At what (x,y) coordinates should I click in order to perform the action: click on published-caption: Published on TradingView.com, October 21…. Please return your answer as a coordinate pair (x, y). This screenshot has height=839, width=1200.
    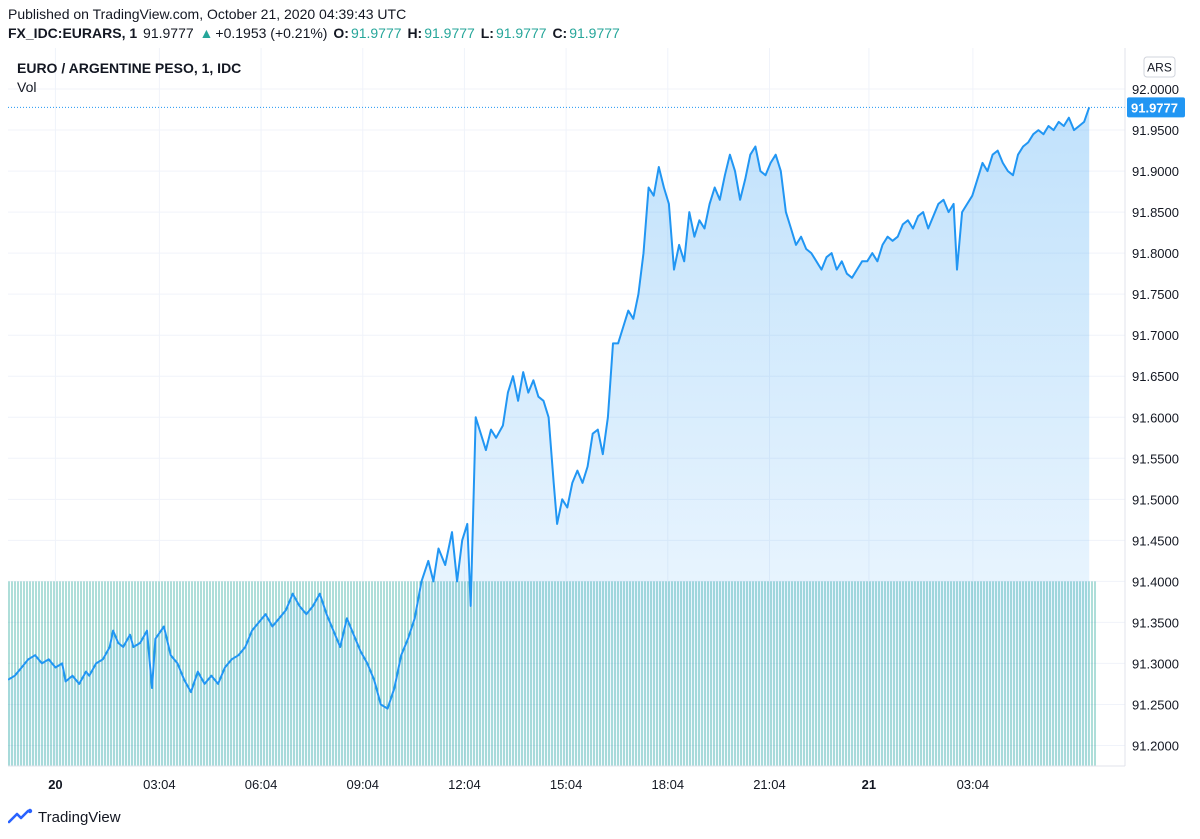
    Looking at the image, I should click on (207, 14).